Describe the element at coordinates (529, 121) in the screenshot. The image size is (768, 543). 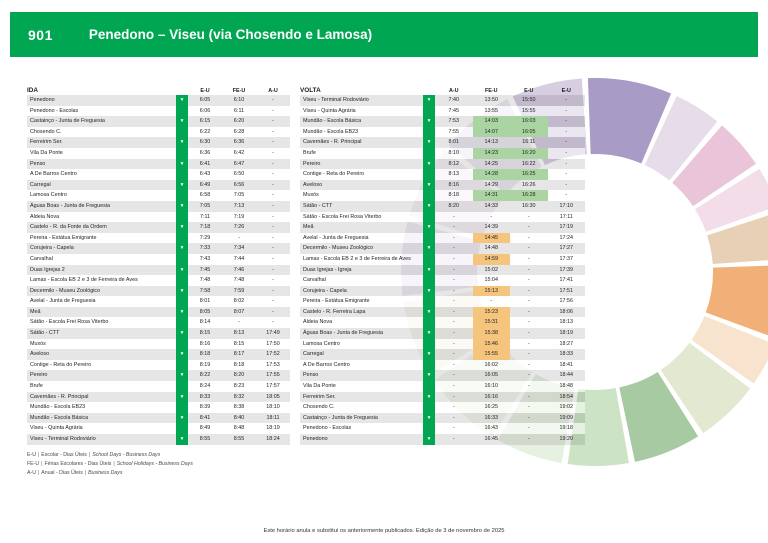
I see `time-cell: 16:03` at that location.